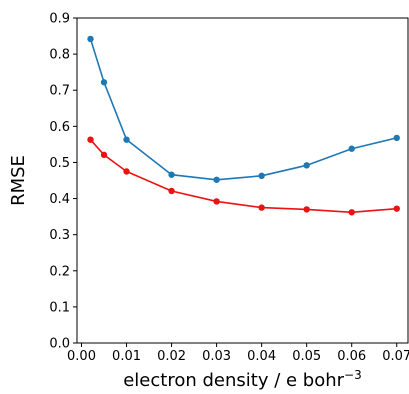 The height and width of the screenshot is (394, 409). Describe the element at coordinates (18, 180) in the screenshot. I see `y-axis-title: RMSE` at that location.